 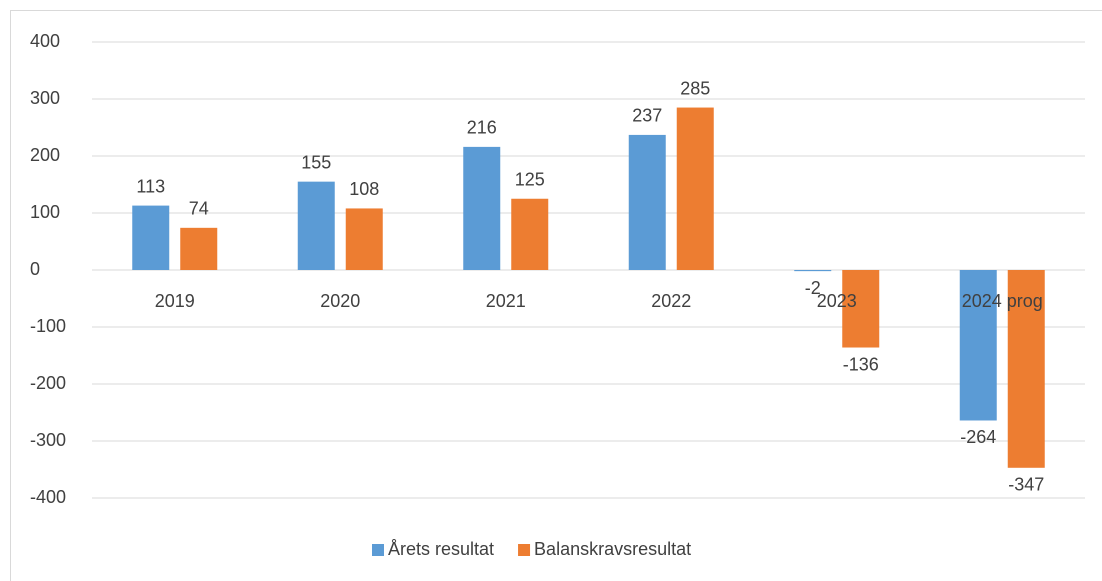 I want to click on x-tick-label: 2021, so click(x=506, y=301).